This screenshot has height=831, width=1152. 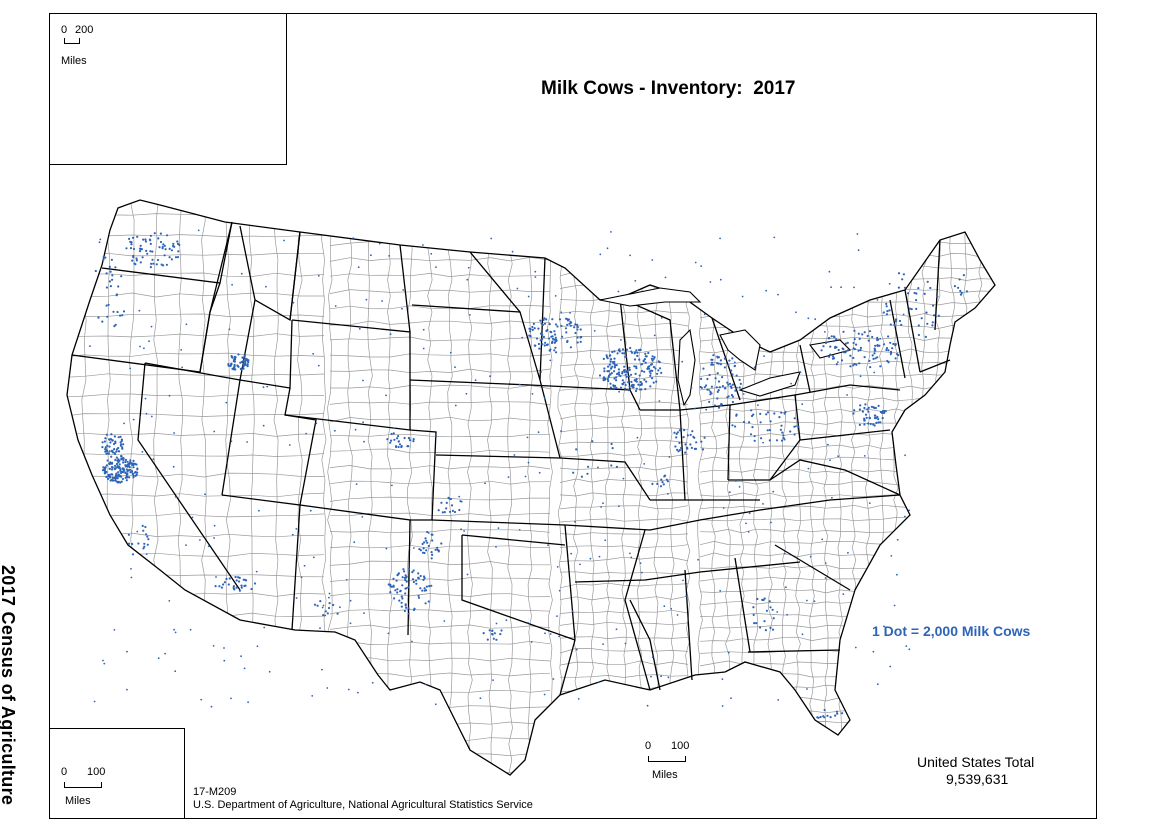 What do you see at coordinates (680, 746) in the screenshot?
I see `main-scale-distance: 100` at bounding box center [680, 746].